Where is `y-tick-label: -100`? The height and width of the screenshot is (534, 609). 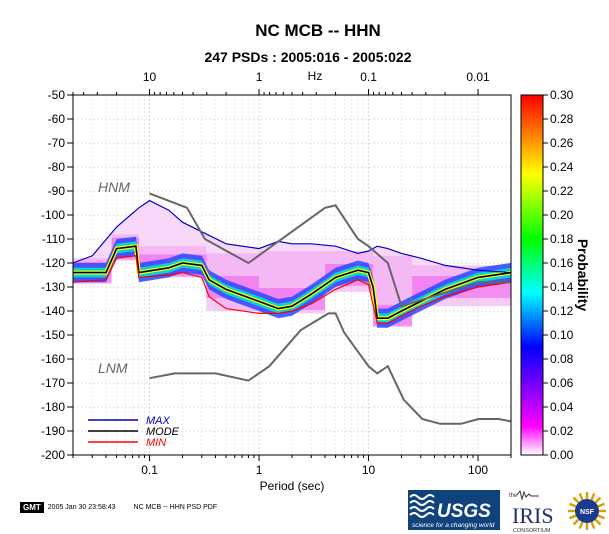
y-tick-label: -100 is located at coordinates (53, 215).